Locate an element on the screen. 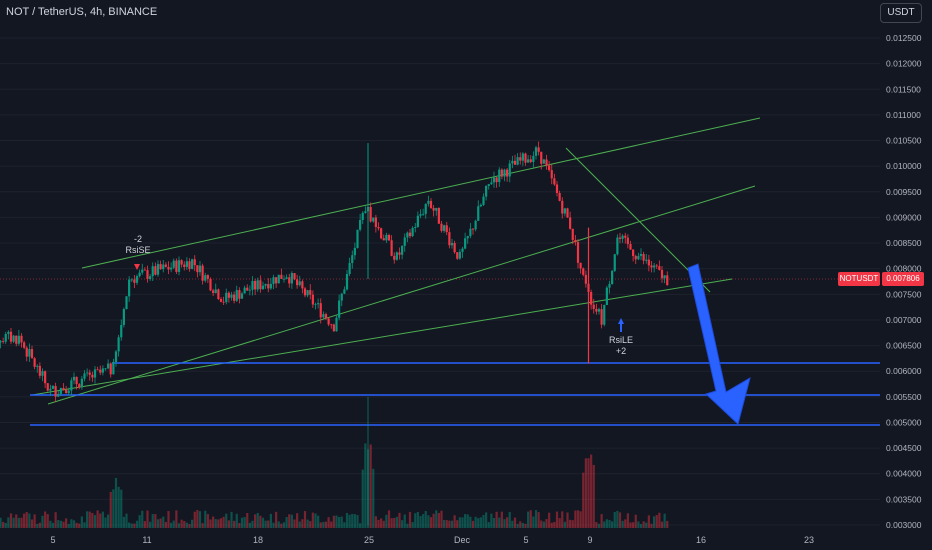 The height and width of the screenshot is (550, 932). forecast-arrow is located at coordinates (719, 344).